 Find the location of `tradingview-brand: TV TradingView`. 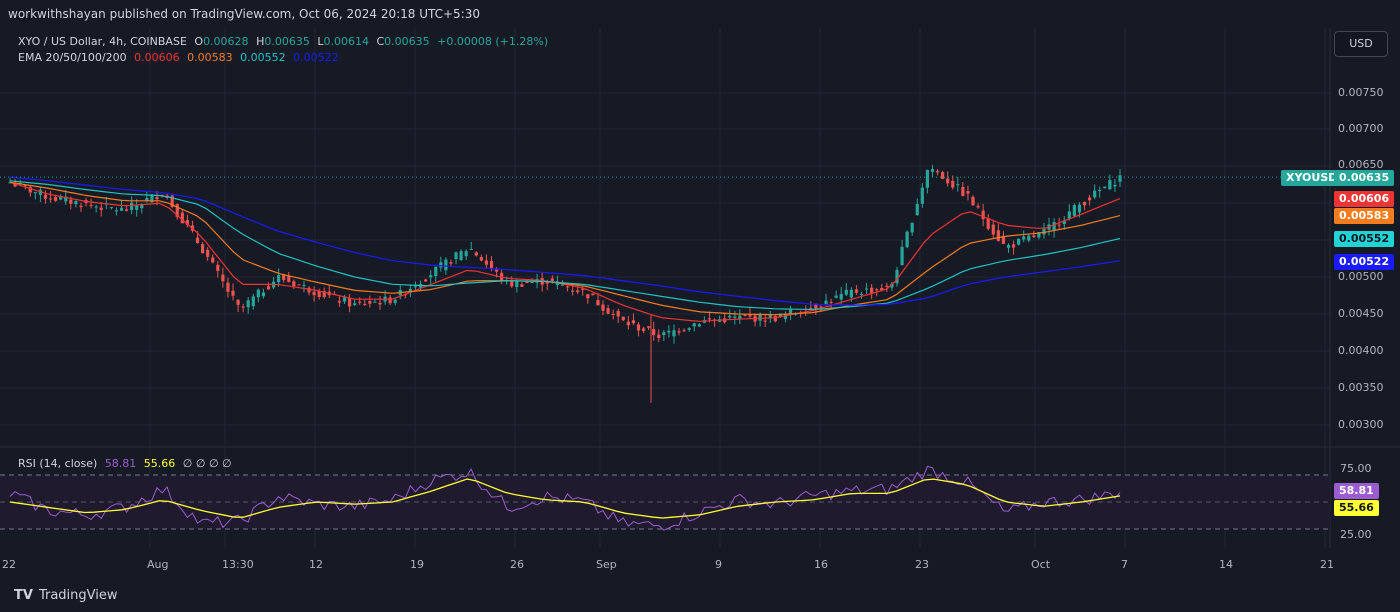

tradingview-brand: TV TradingView is located at coordinates (65, 595).